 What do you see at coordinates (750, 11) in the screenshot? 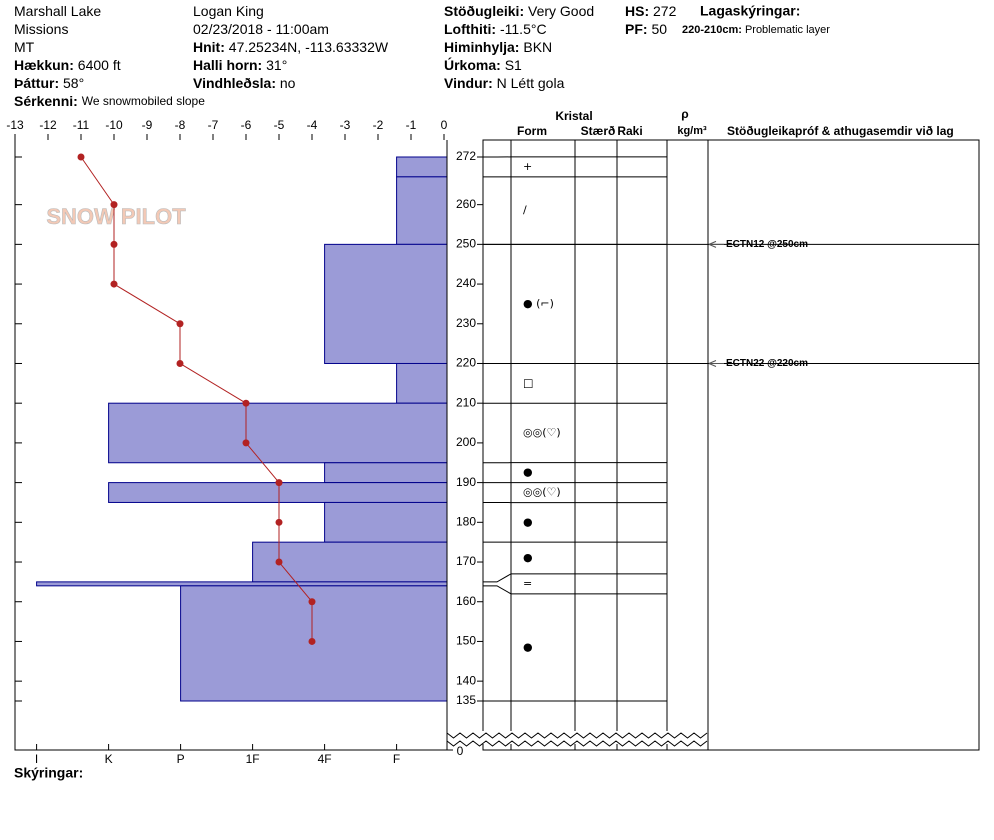
I see `layer-notes-title: Lagaskýringar:` at bounding box center [750, 11].